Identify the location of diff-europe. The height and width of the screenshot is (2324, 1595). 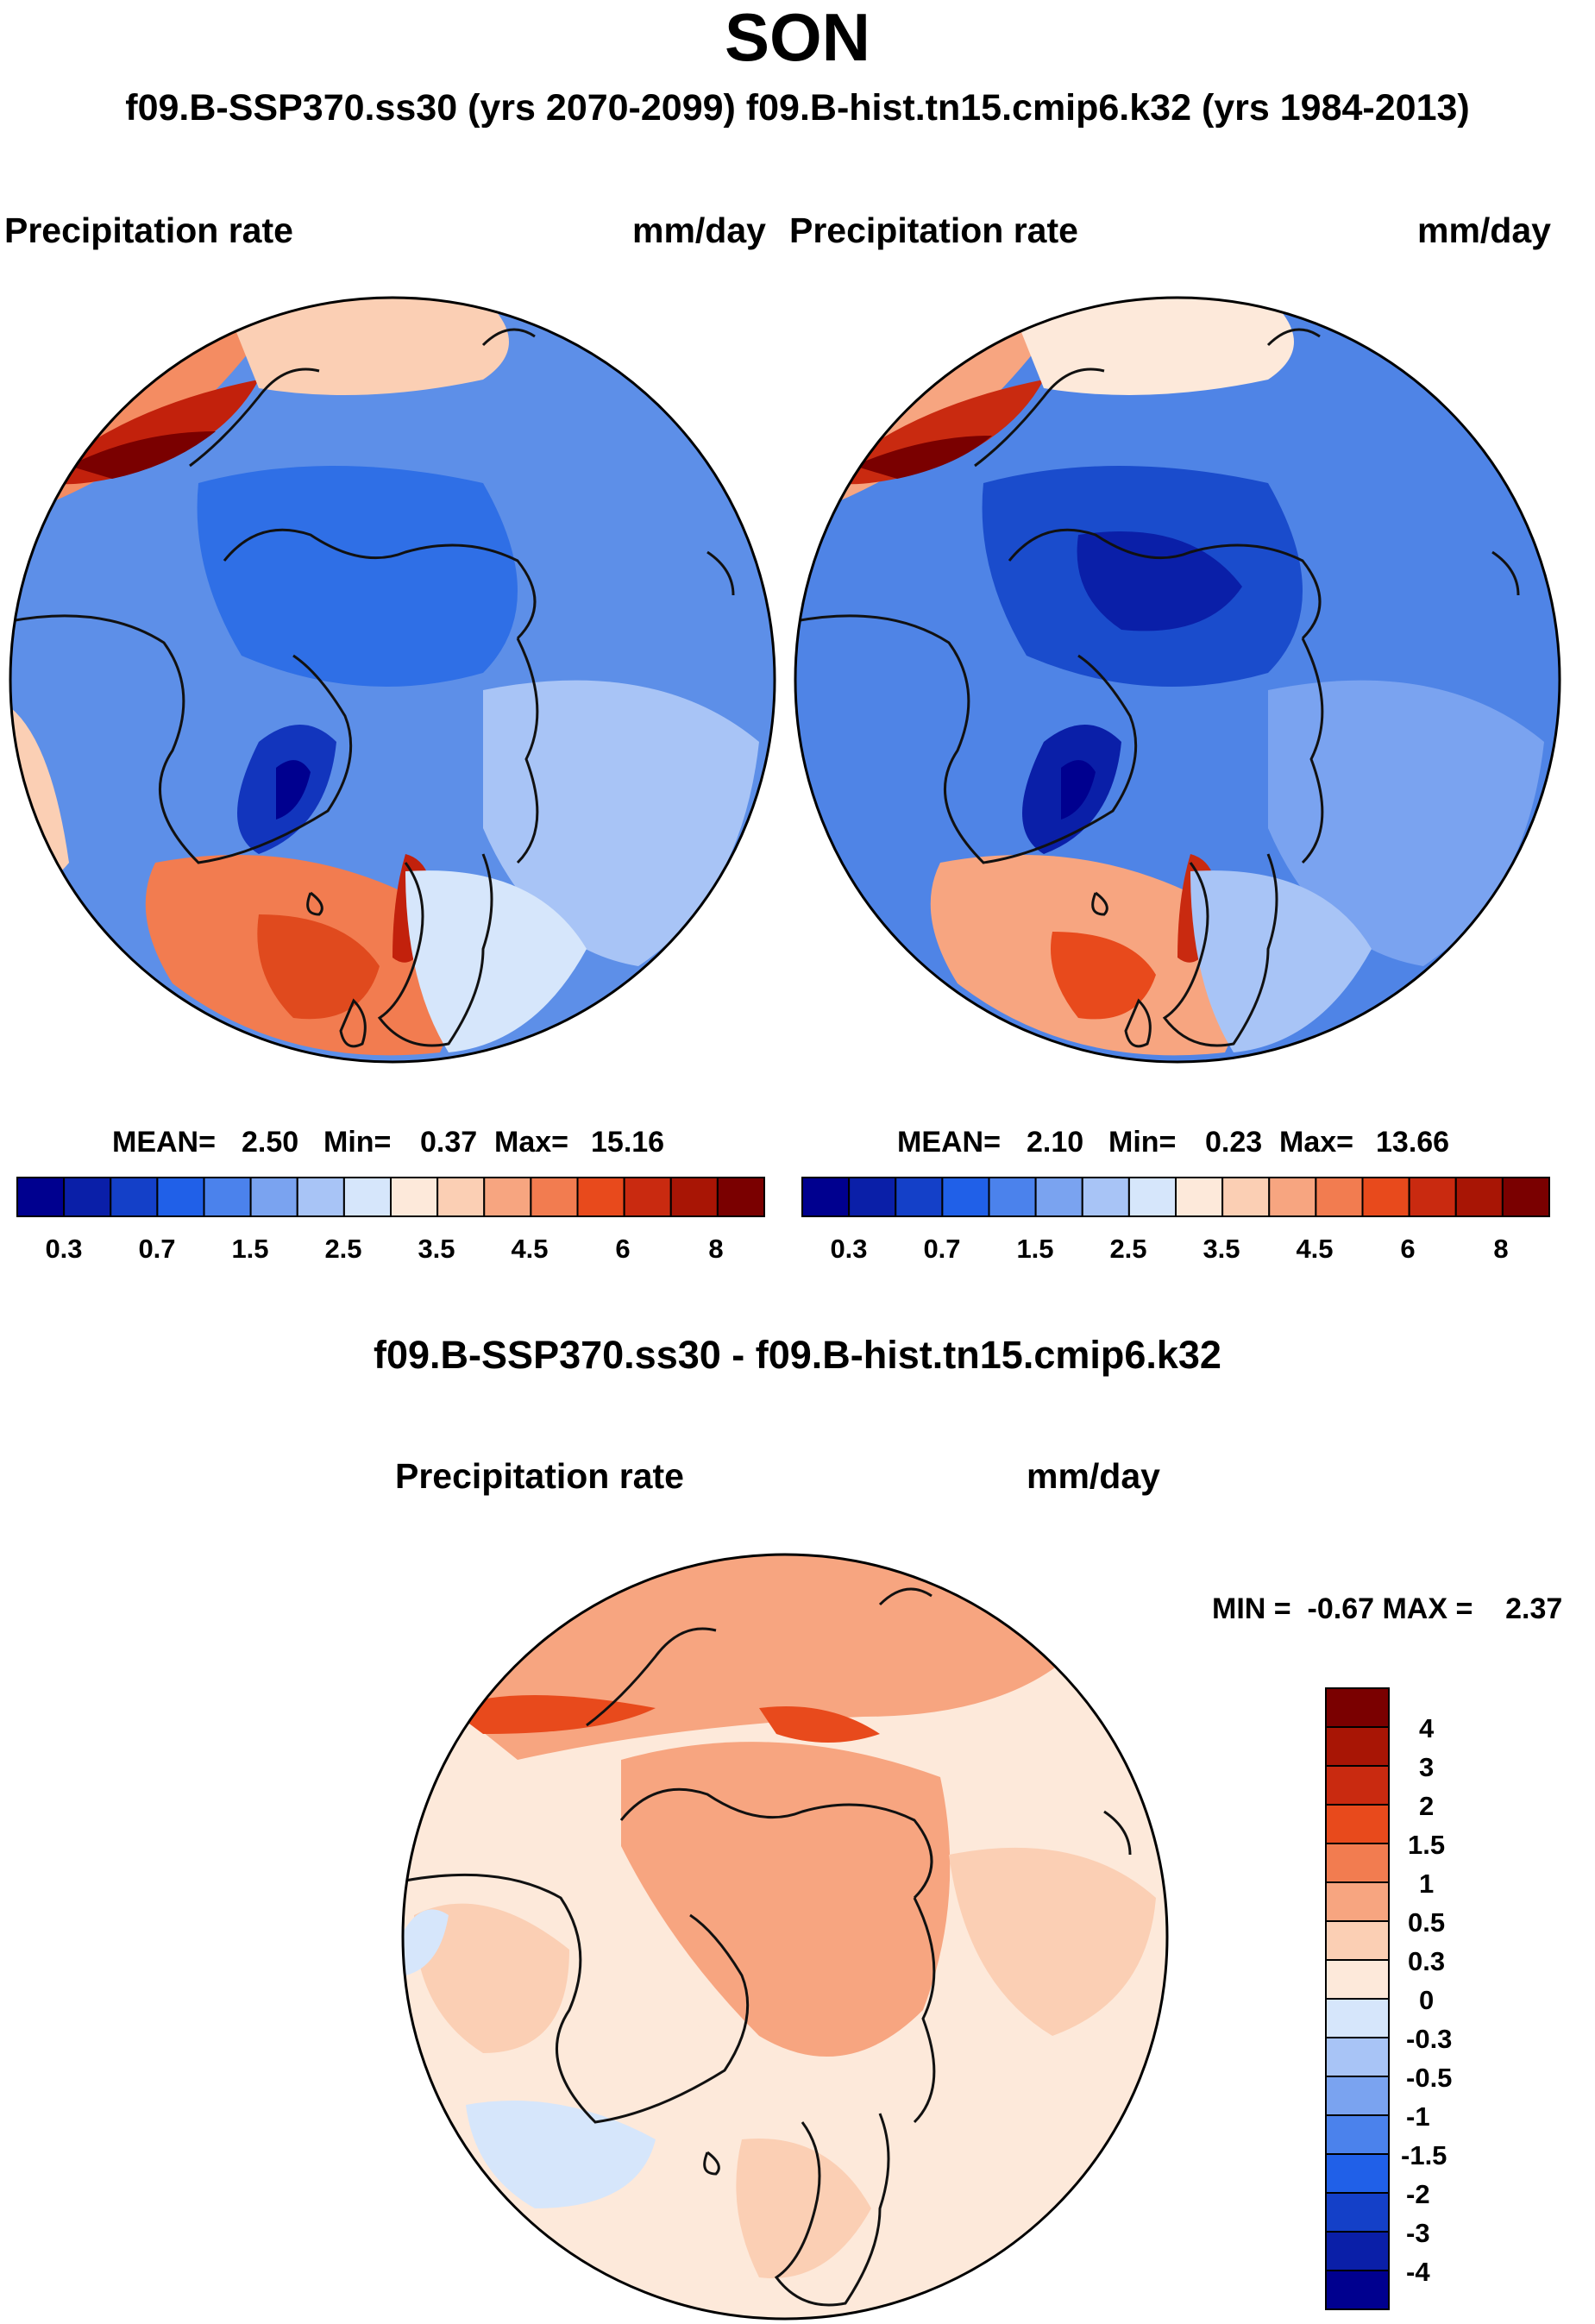
(803, 2209).